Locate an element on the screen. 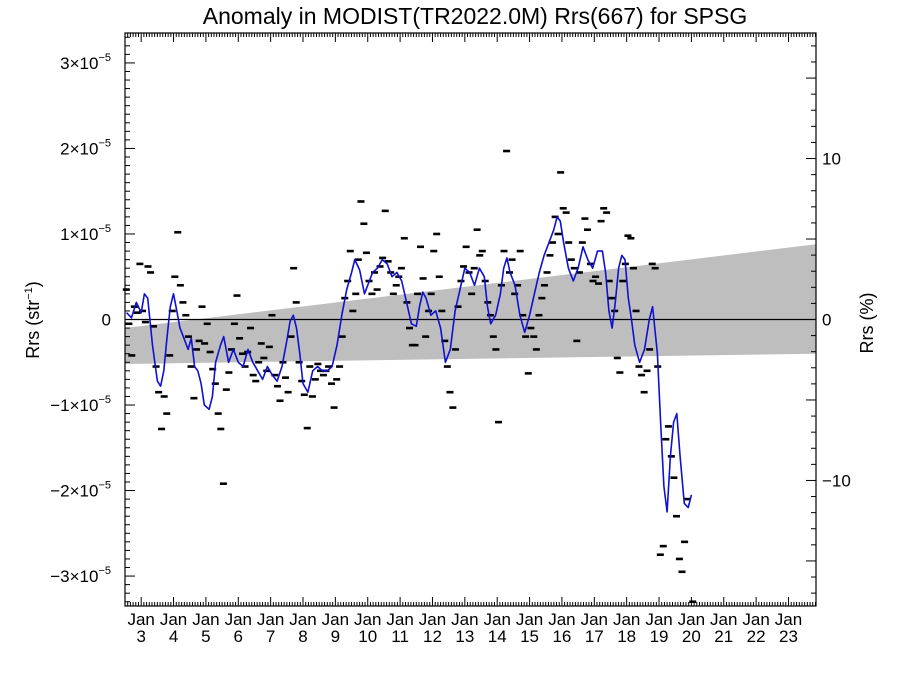  y-axis-left-title: Rrs (str−1) is located at coordinates (33, 320).